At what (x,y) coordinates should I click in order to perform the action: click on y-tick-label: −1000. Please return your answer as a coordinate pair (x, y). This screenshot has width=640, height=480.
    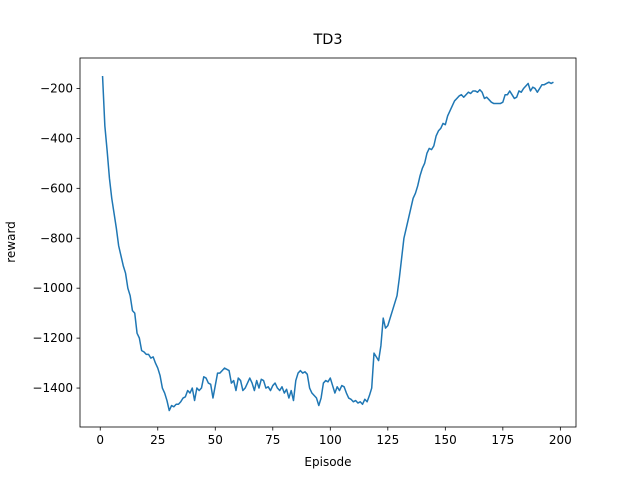
    Looking at the image, I should click on (52, 288).